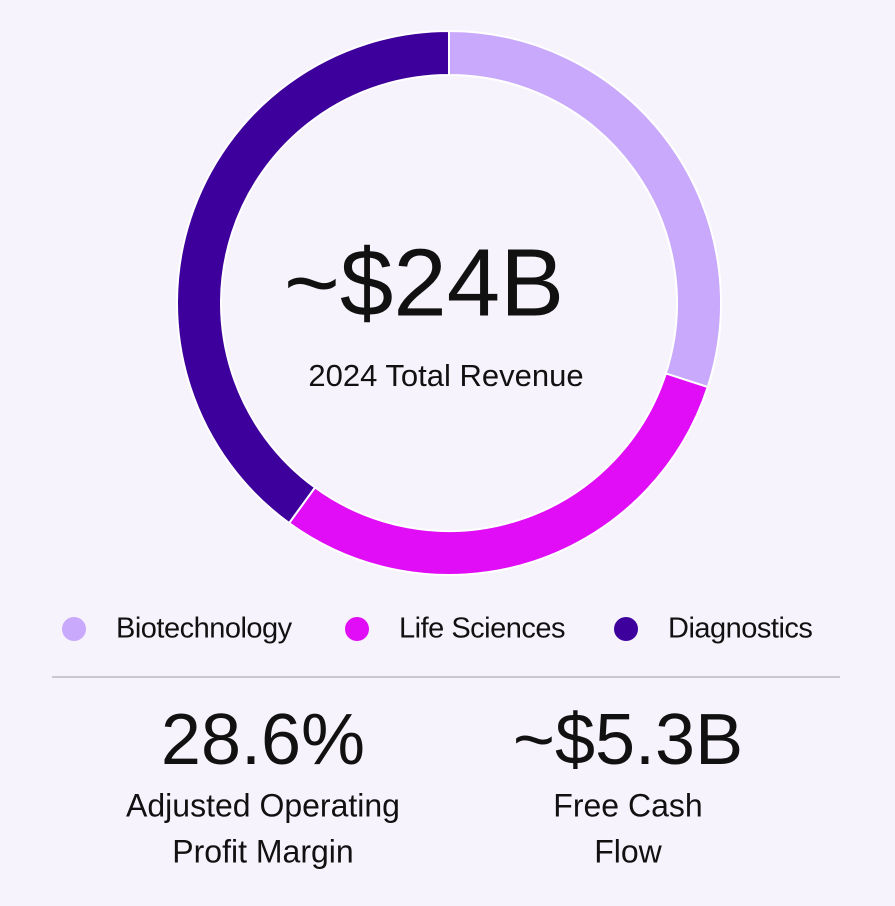 This screenshot has width=895, height=906. Describe the element at coordinates (627, 805) in the screenshot. I see `stat-label: Free Cash` at that location.